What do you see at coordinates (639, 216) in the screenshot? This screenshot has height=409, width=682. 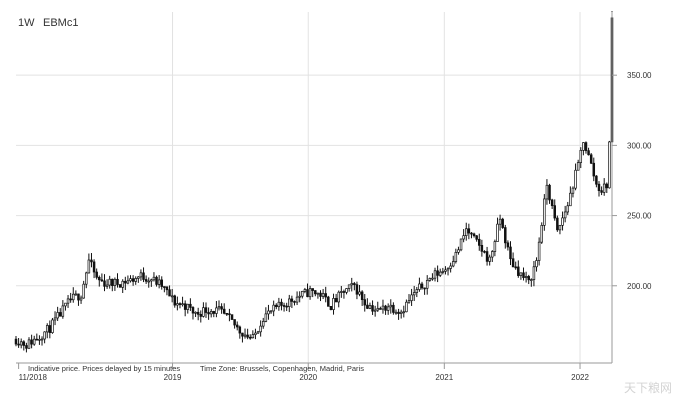 I see `y-tick-label: 250.00` at bounding box center [639, 216].